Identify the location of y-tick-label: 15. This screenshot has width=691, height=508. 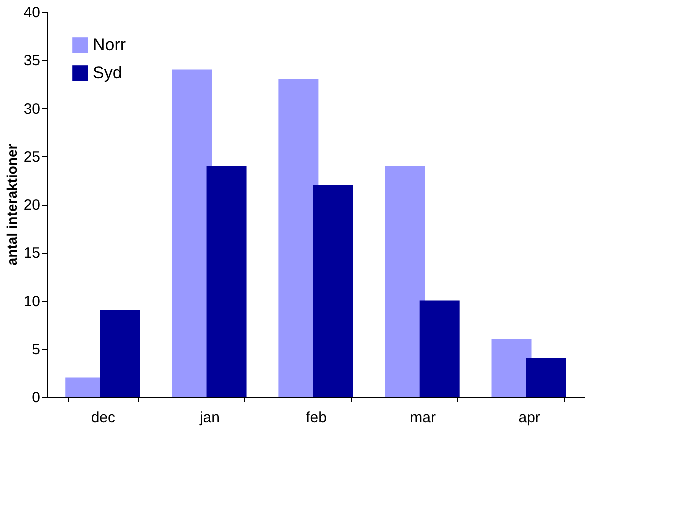
(32, 253).